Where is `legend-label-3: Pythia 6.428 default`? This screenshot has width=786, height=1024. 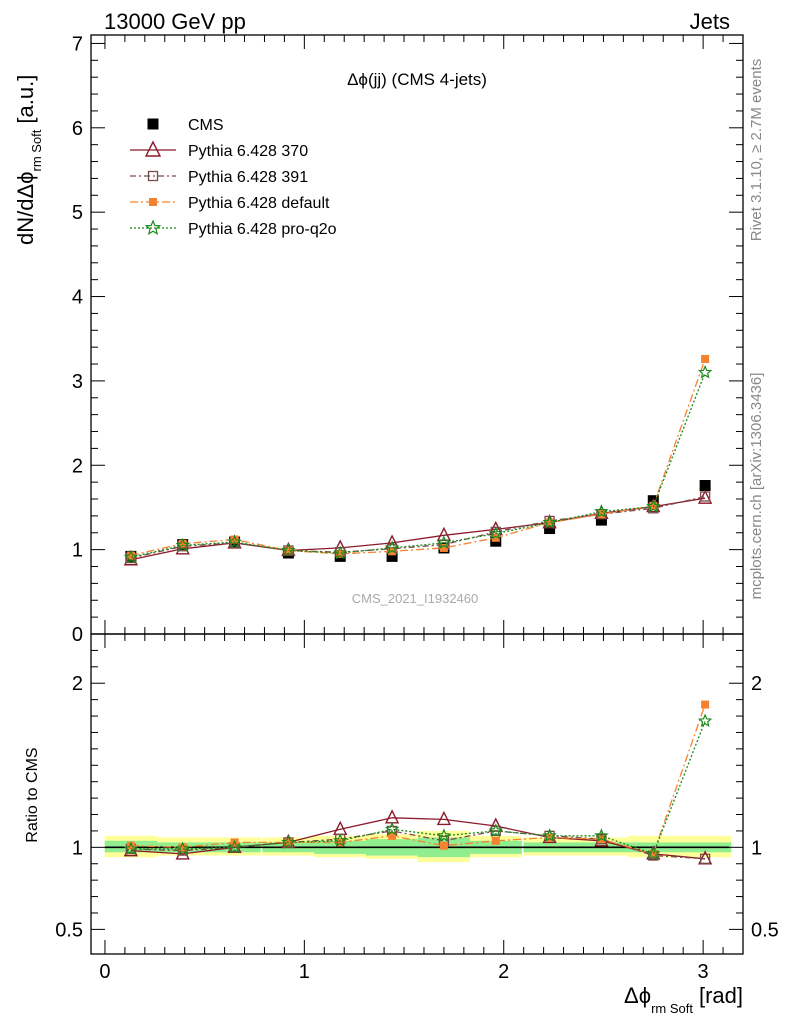 legend-label-3: Pythia 6.428 default is located at coordinates (259, 203).